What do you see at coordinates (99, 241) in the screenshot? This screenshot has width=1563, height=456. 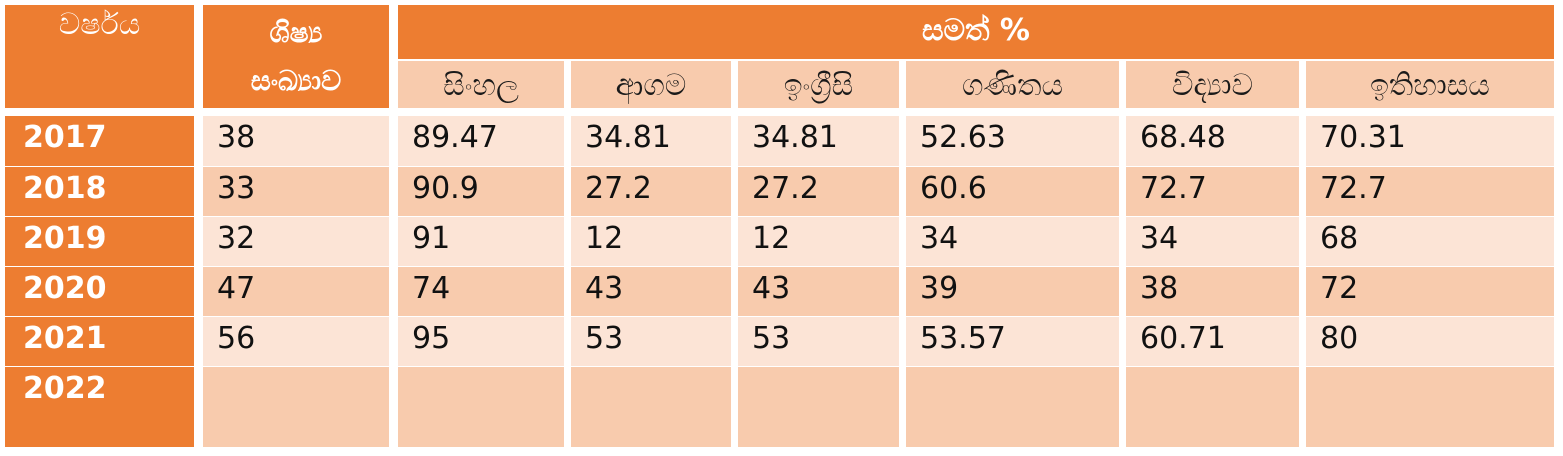 I see `row-year: 2019` at bounding box center [99, 241].